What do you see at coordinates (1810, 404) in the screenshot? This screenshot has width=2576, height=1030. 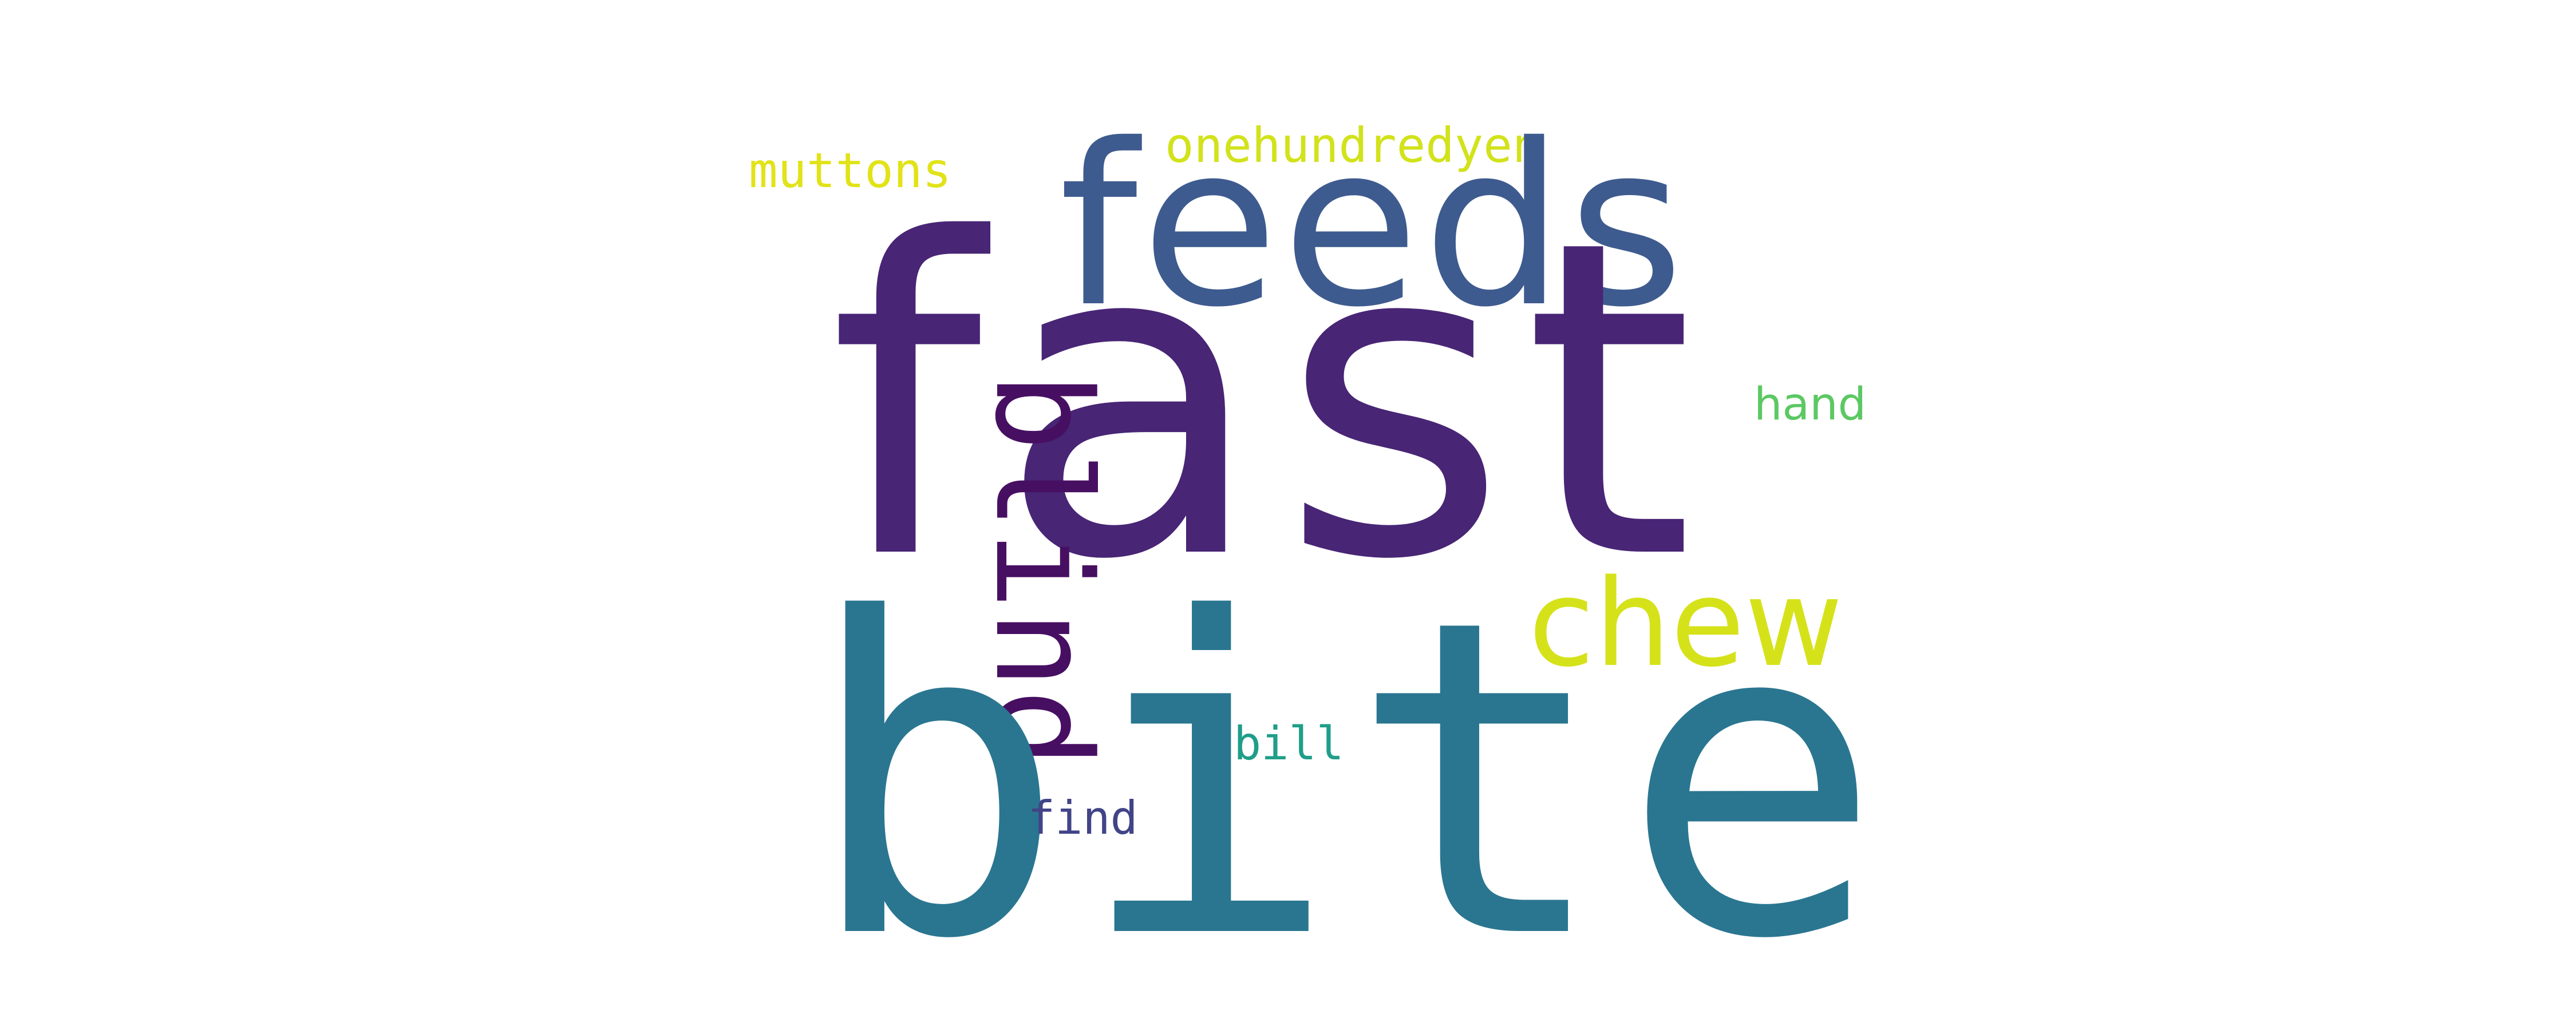 I see `word-hand: hand` at bounding box center [1810, 404].